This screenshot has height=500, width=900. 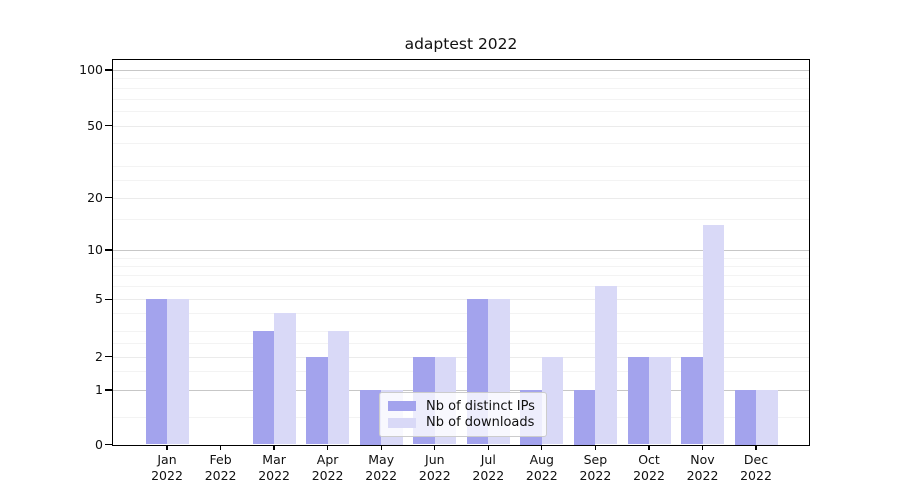 What do you see at coordinates (649, 467) in the screenshot?
I see `x-tick-label-oct: Oct 2022` at bounding box center [649, 467].